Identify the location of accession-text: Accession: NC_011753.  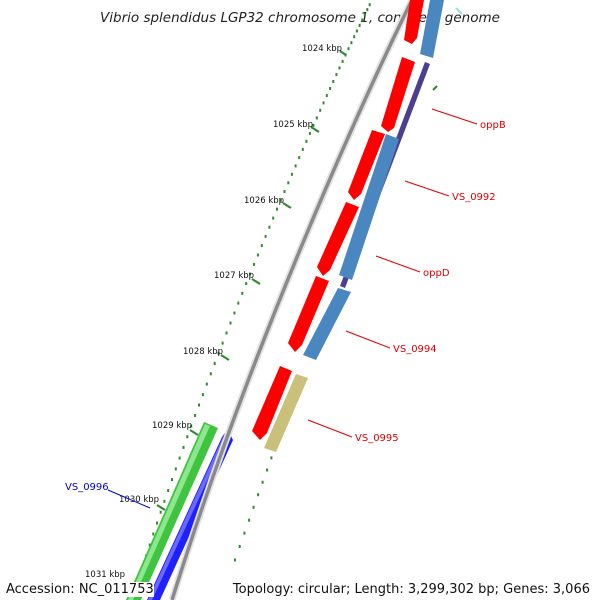
(80, 589).